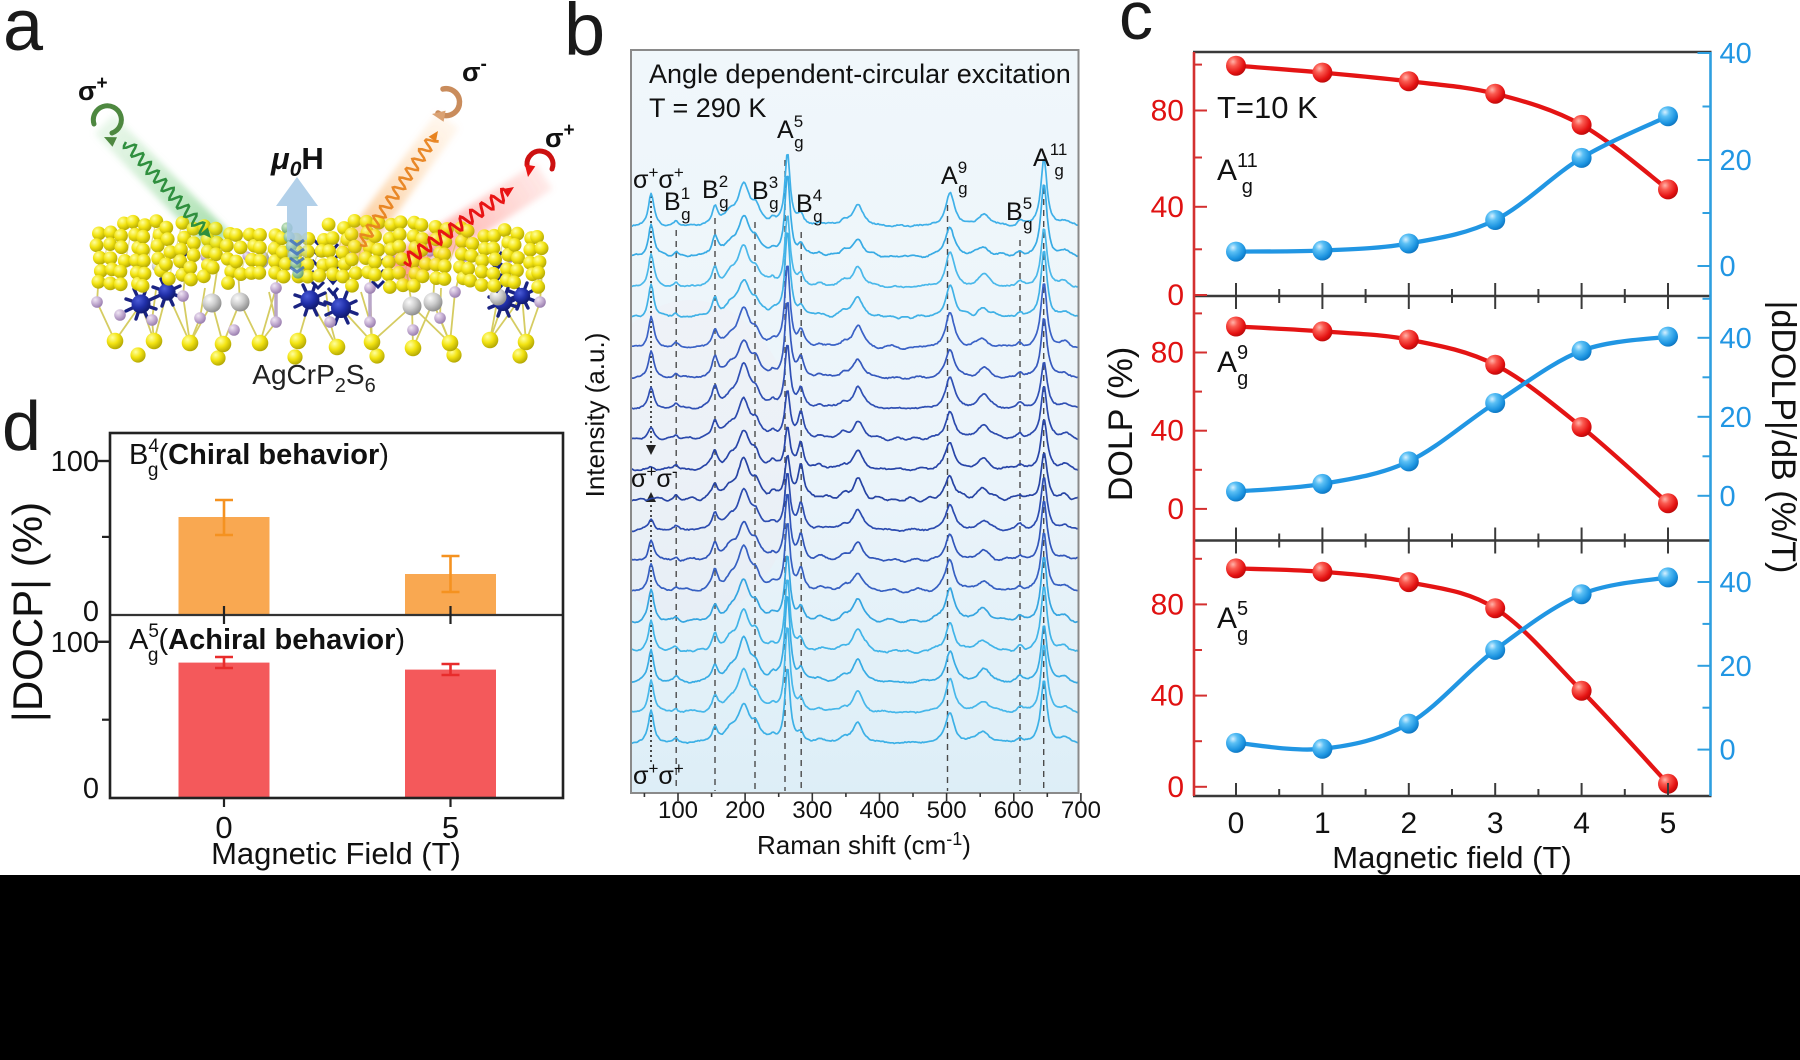  I want to click on svg-text: μ0H, so click(297, 161).